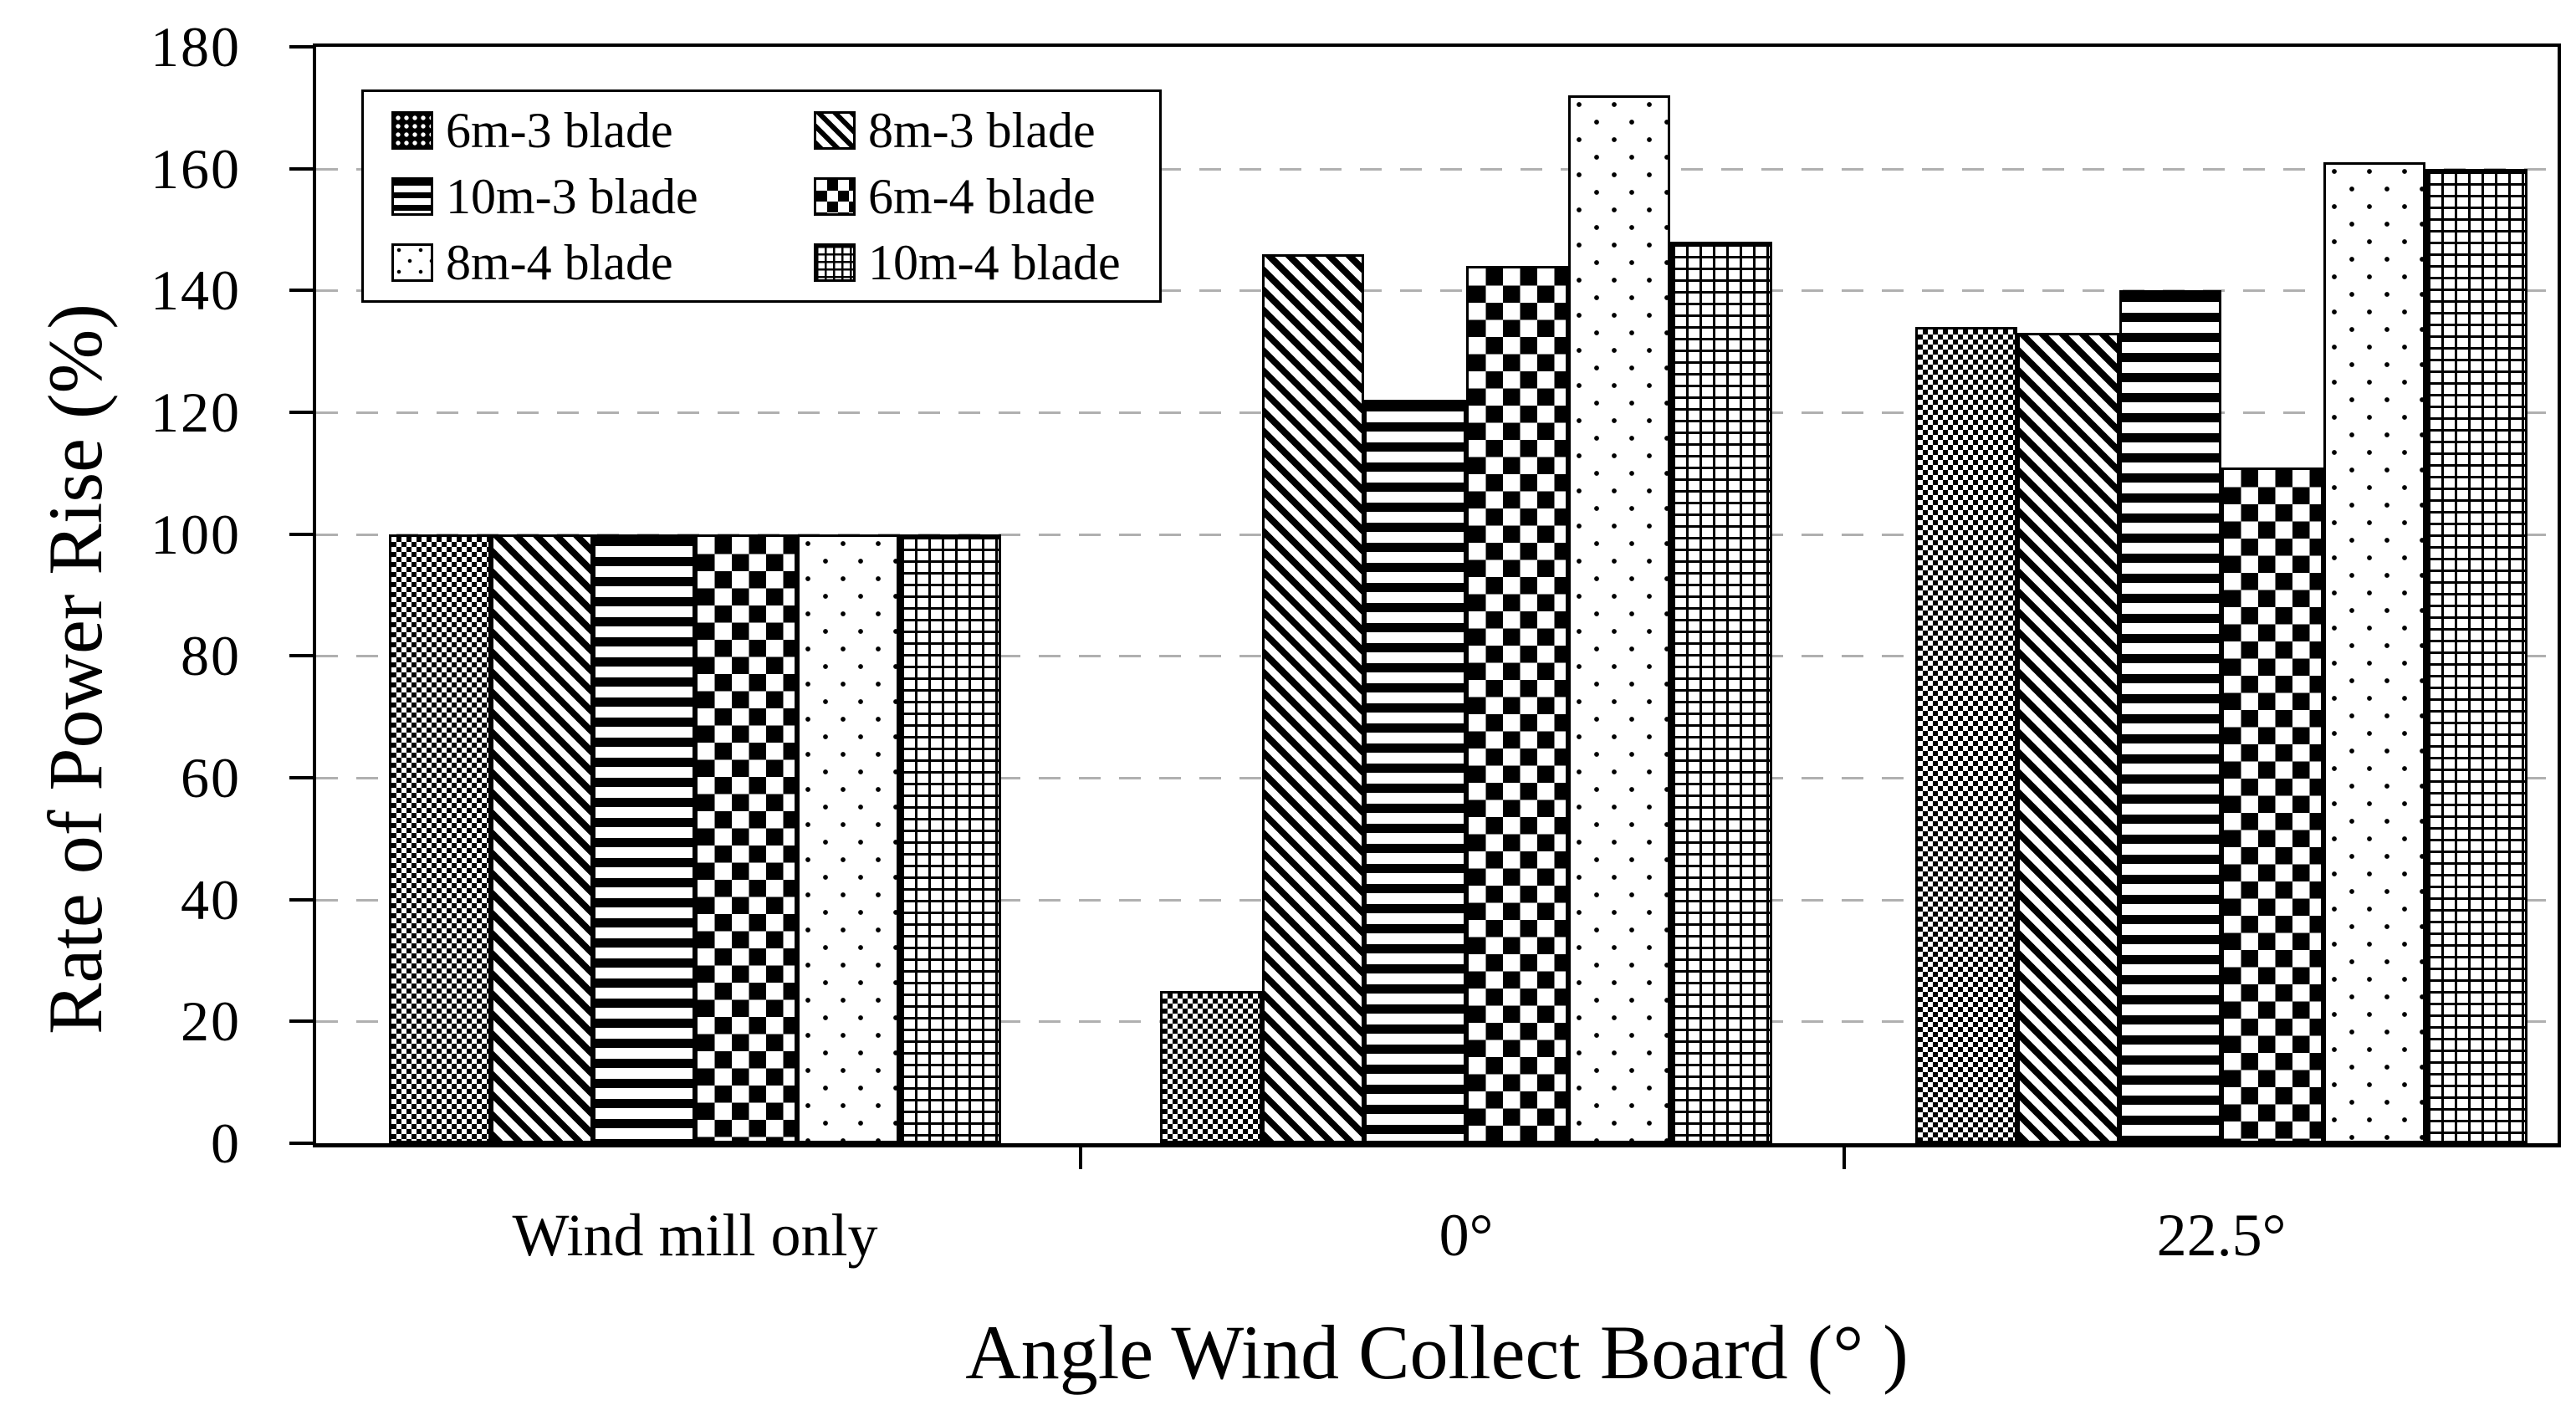 Image resolution: width=2576 pixels, height=1405 pixels. I want to click on legend-item-10m-3-blade: 10m-3 blade, so click(602, 196).